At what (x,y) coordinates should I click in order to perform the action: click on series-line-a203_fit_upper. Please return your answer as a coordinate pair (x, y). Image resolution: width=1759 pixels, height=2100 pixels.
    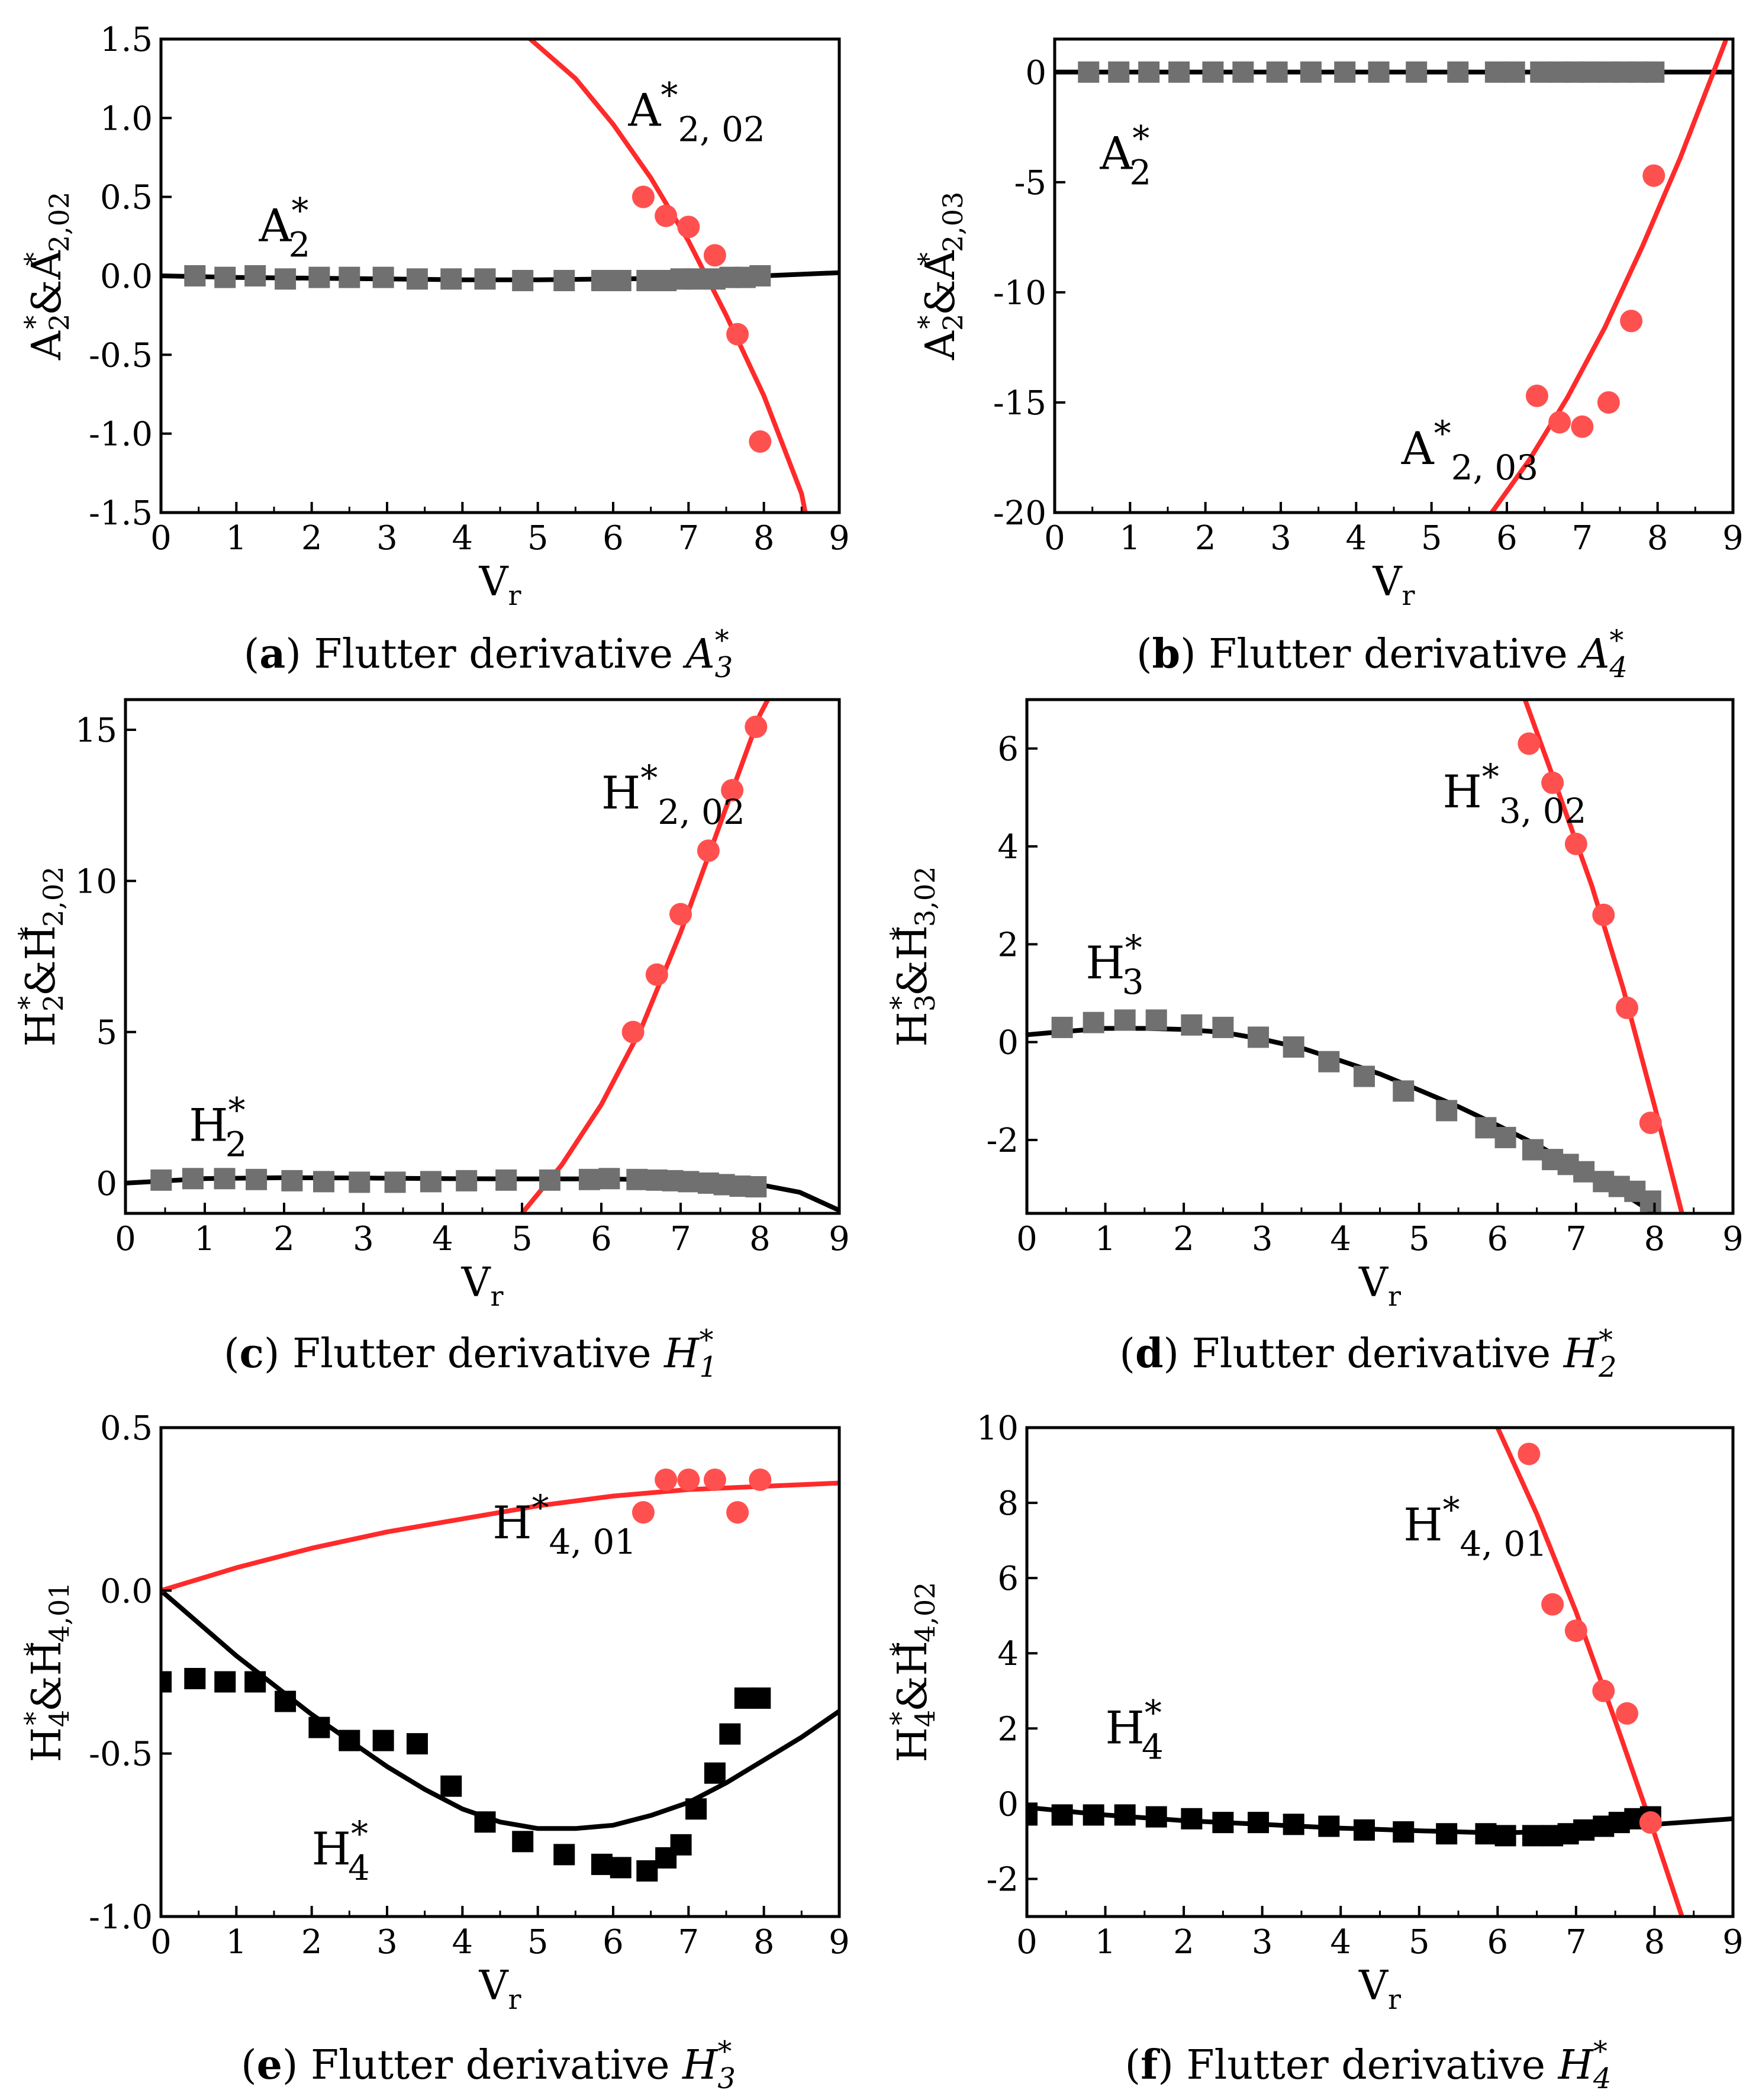
    Looking at the image, I should click on (1609, 276).